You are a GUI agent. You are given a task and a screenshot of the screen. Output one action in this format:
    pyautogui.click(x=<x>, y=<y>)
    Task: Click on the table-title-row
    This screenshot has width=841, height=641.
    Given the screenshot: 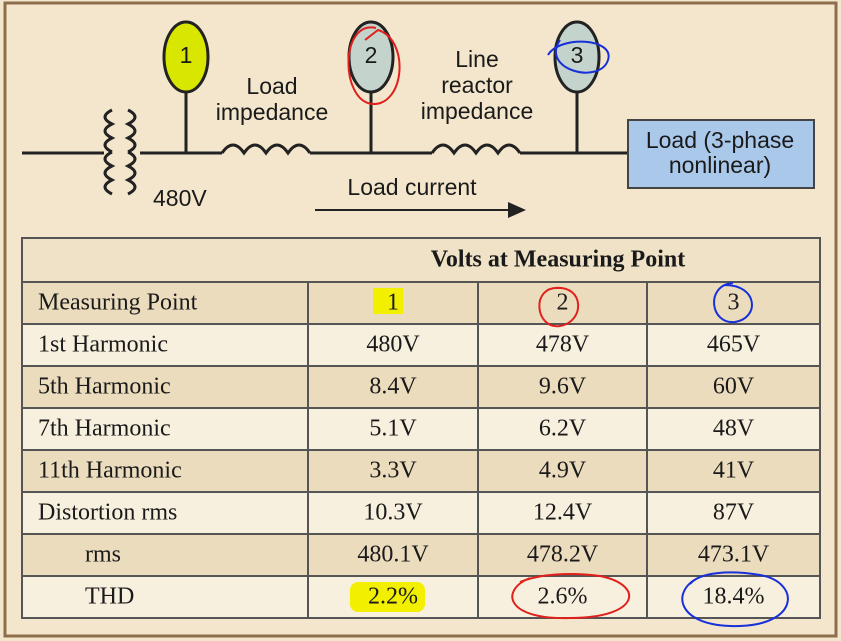 What is the action you would take?
    pyautogui.click(x=421, y=260)
    